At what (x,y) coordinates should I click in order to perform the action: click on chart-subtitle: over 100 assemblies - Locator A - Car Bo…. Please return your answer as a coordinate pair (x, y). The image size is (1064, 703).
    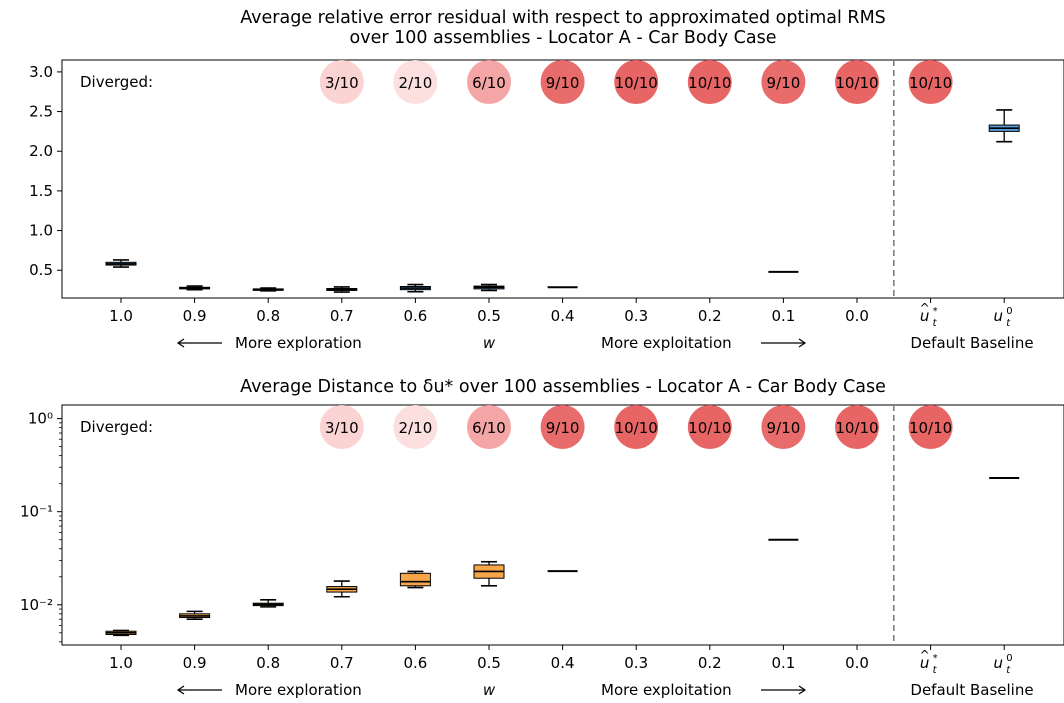
    Looking at the image, I should click on (563, 38).